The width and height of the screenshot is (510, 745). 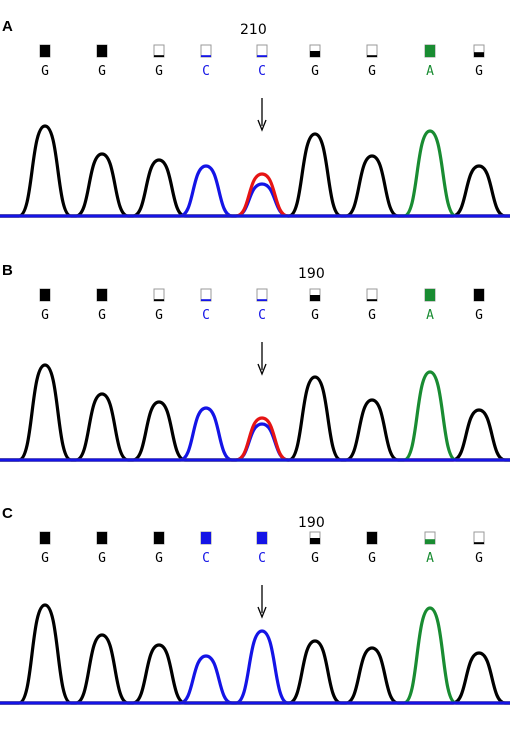 I want to click on panel-label: C, so click(x=7, y=513).